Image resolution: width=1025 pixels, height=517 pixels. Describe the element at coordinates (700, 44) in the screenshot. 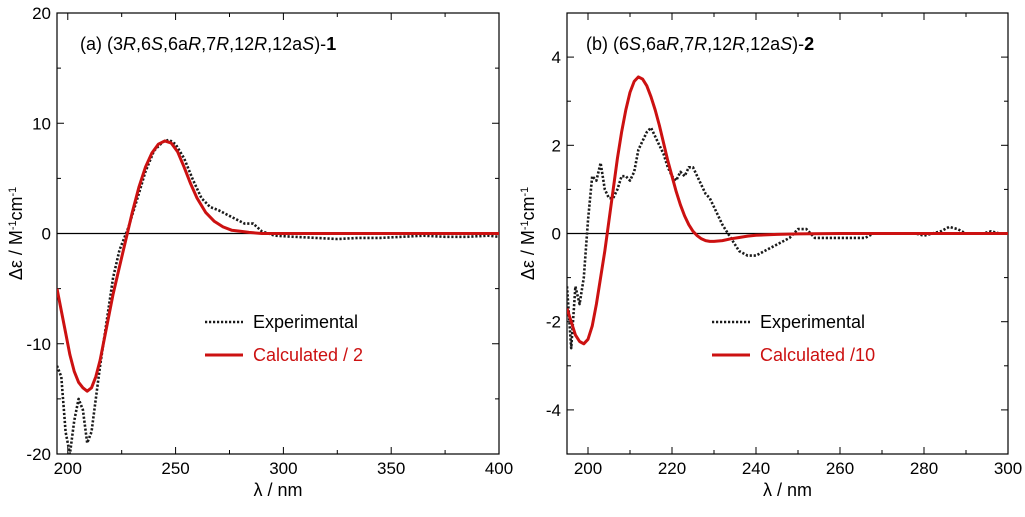

I see `panel-title: (b) (6S,6aR,7R,12R,12aS)-2` at that location.